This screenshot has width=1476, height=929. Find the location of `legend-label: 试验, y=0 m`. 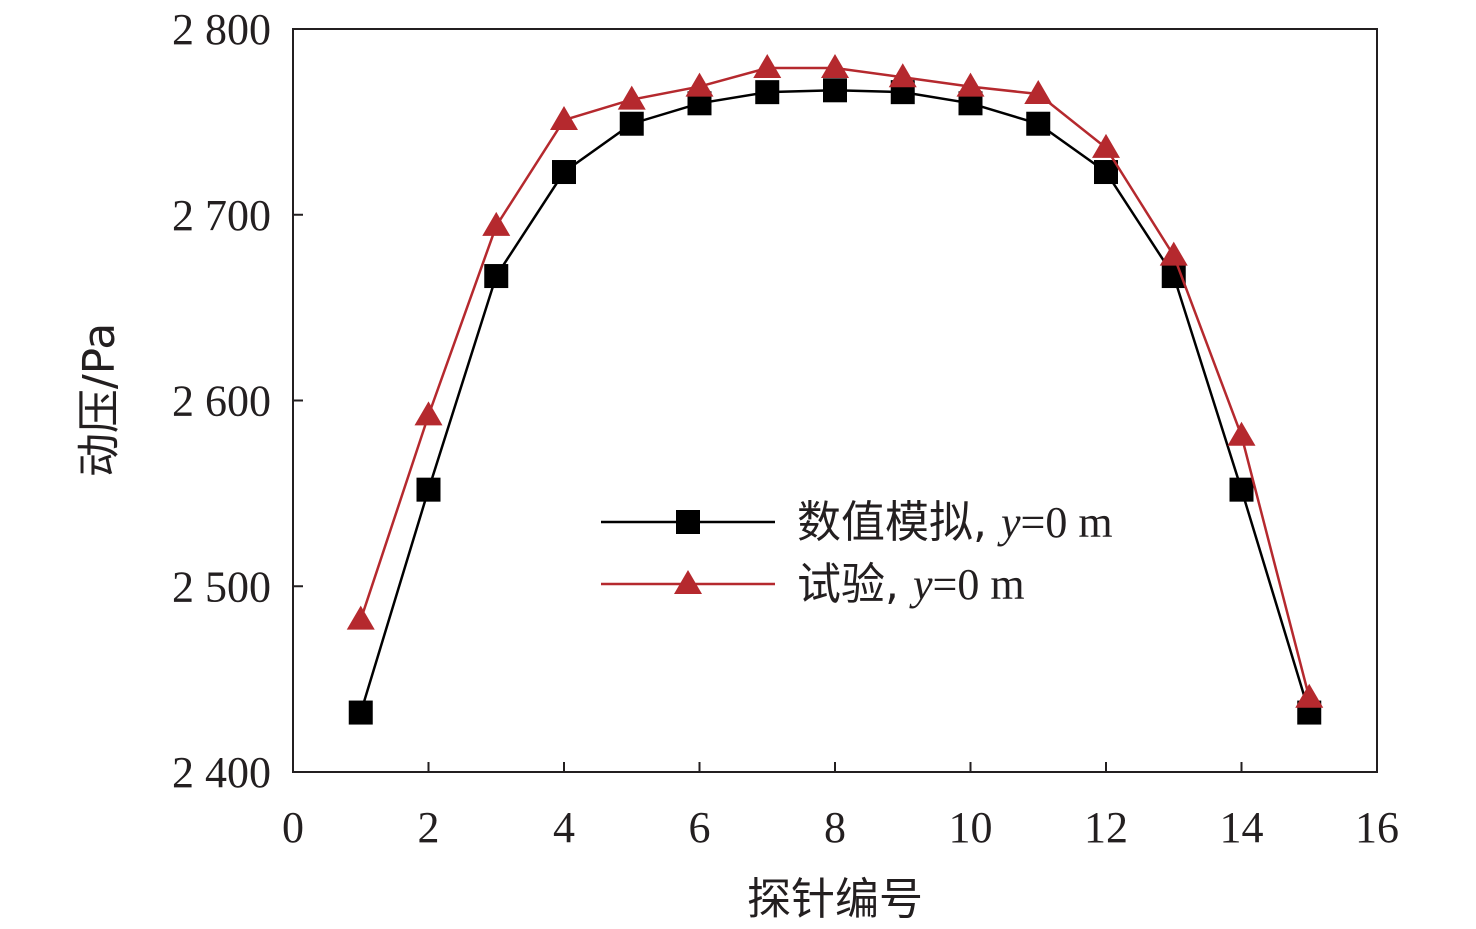

legend-label: 试验, y=0 m is located at coordinates (911, 584).